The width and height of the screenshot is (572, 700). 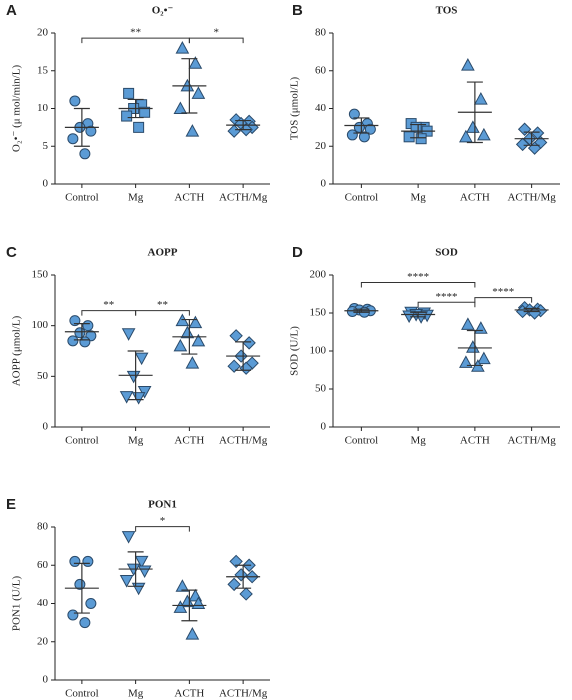 I want to click on y-axis-label: O₂•⁻ (μ mol/min/L), so click(x=17, y=109).